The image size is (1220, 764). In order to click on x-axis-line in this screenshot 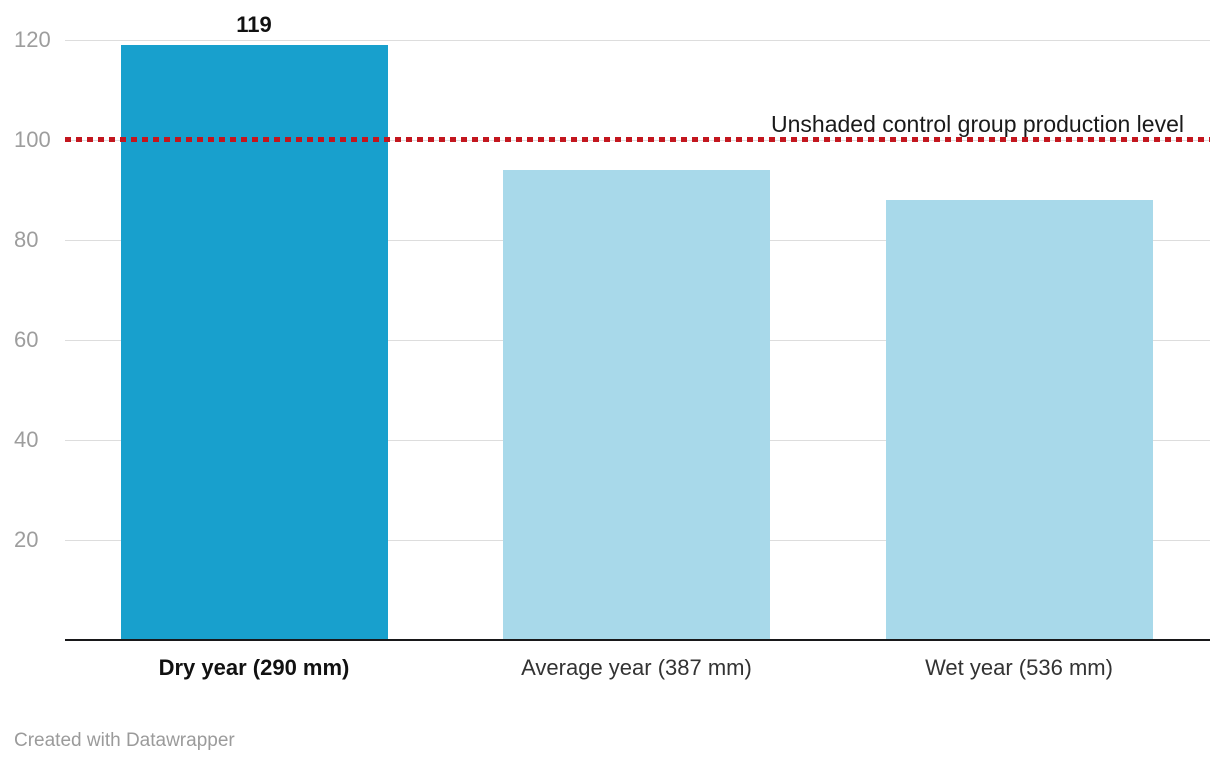, I will do `click(637, 640)`.